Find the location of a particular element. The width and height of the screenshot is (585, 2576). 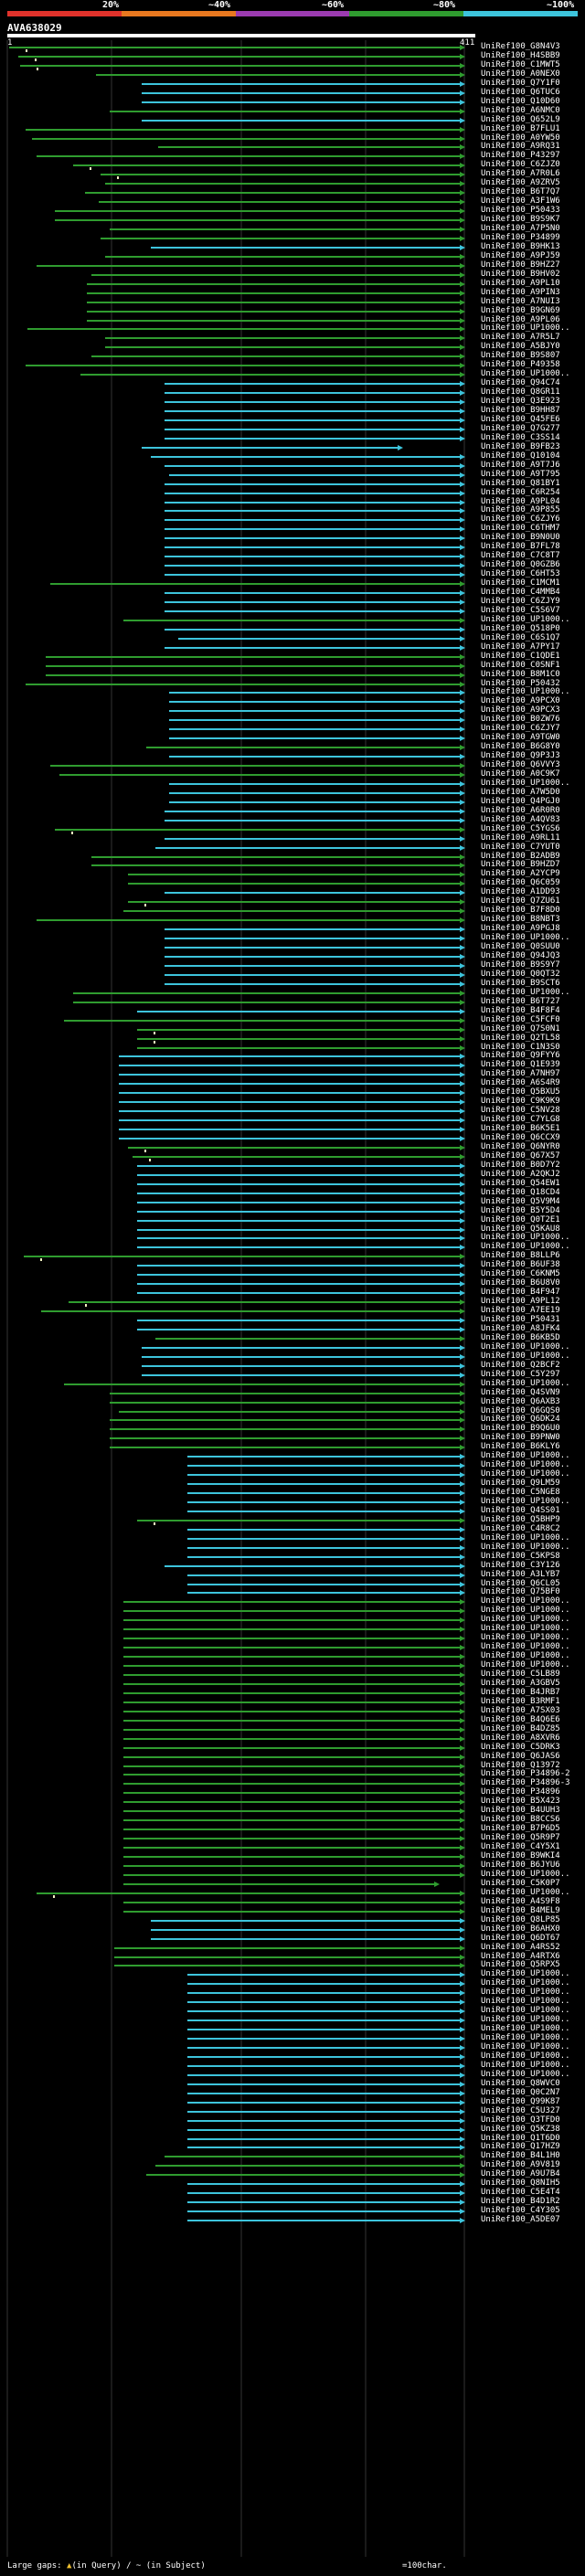

hit-label: UniRef100_B7FL78 is located at coordinates (520, 546).